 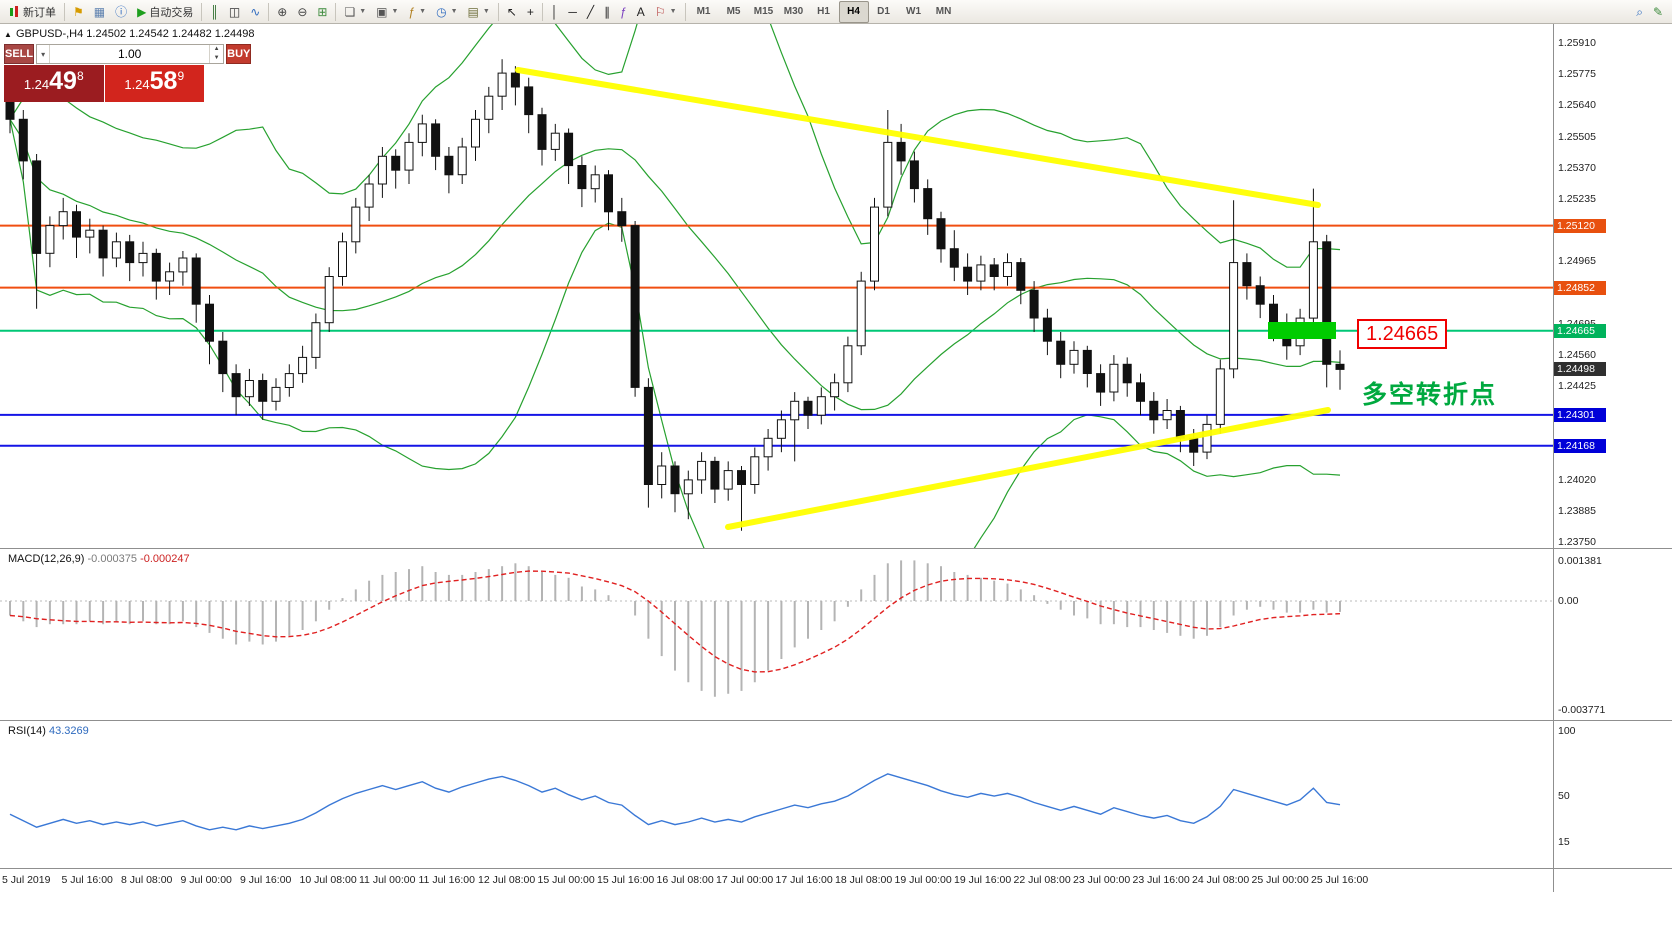 I want to click on timeframe-h1: H1, so click(x=823, y=11).